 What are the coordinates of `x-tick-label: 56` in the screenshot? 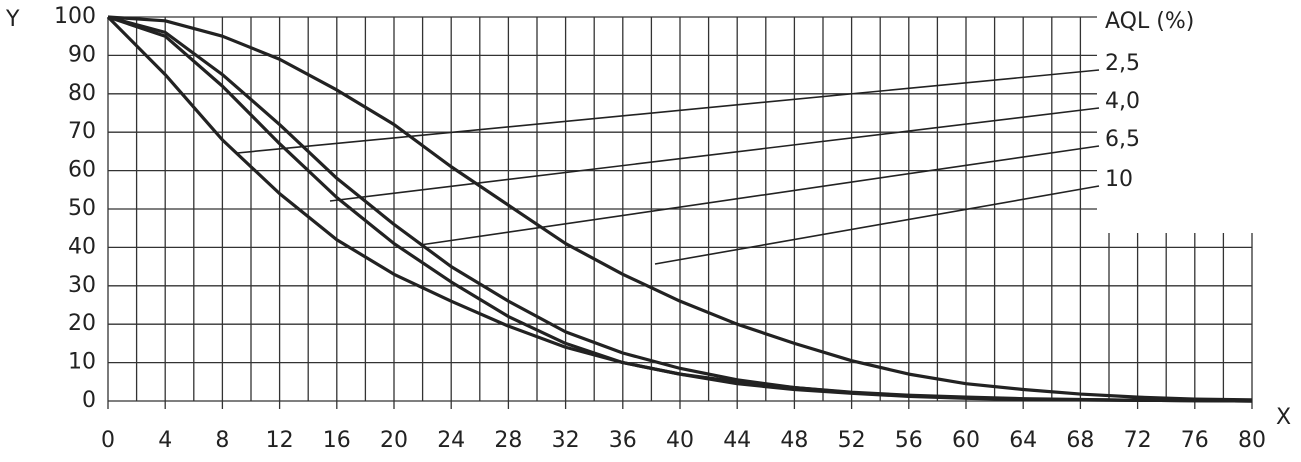 It's located at (909, 440).